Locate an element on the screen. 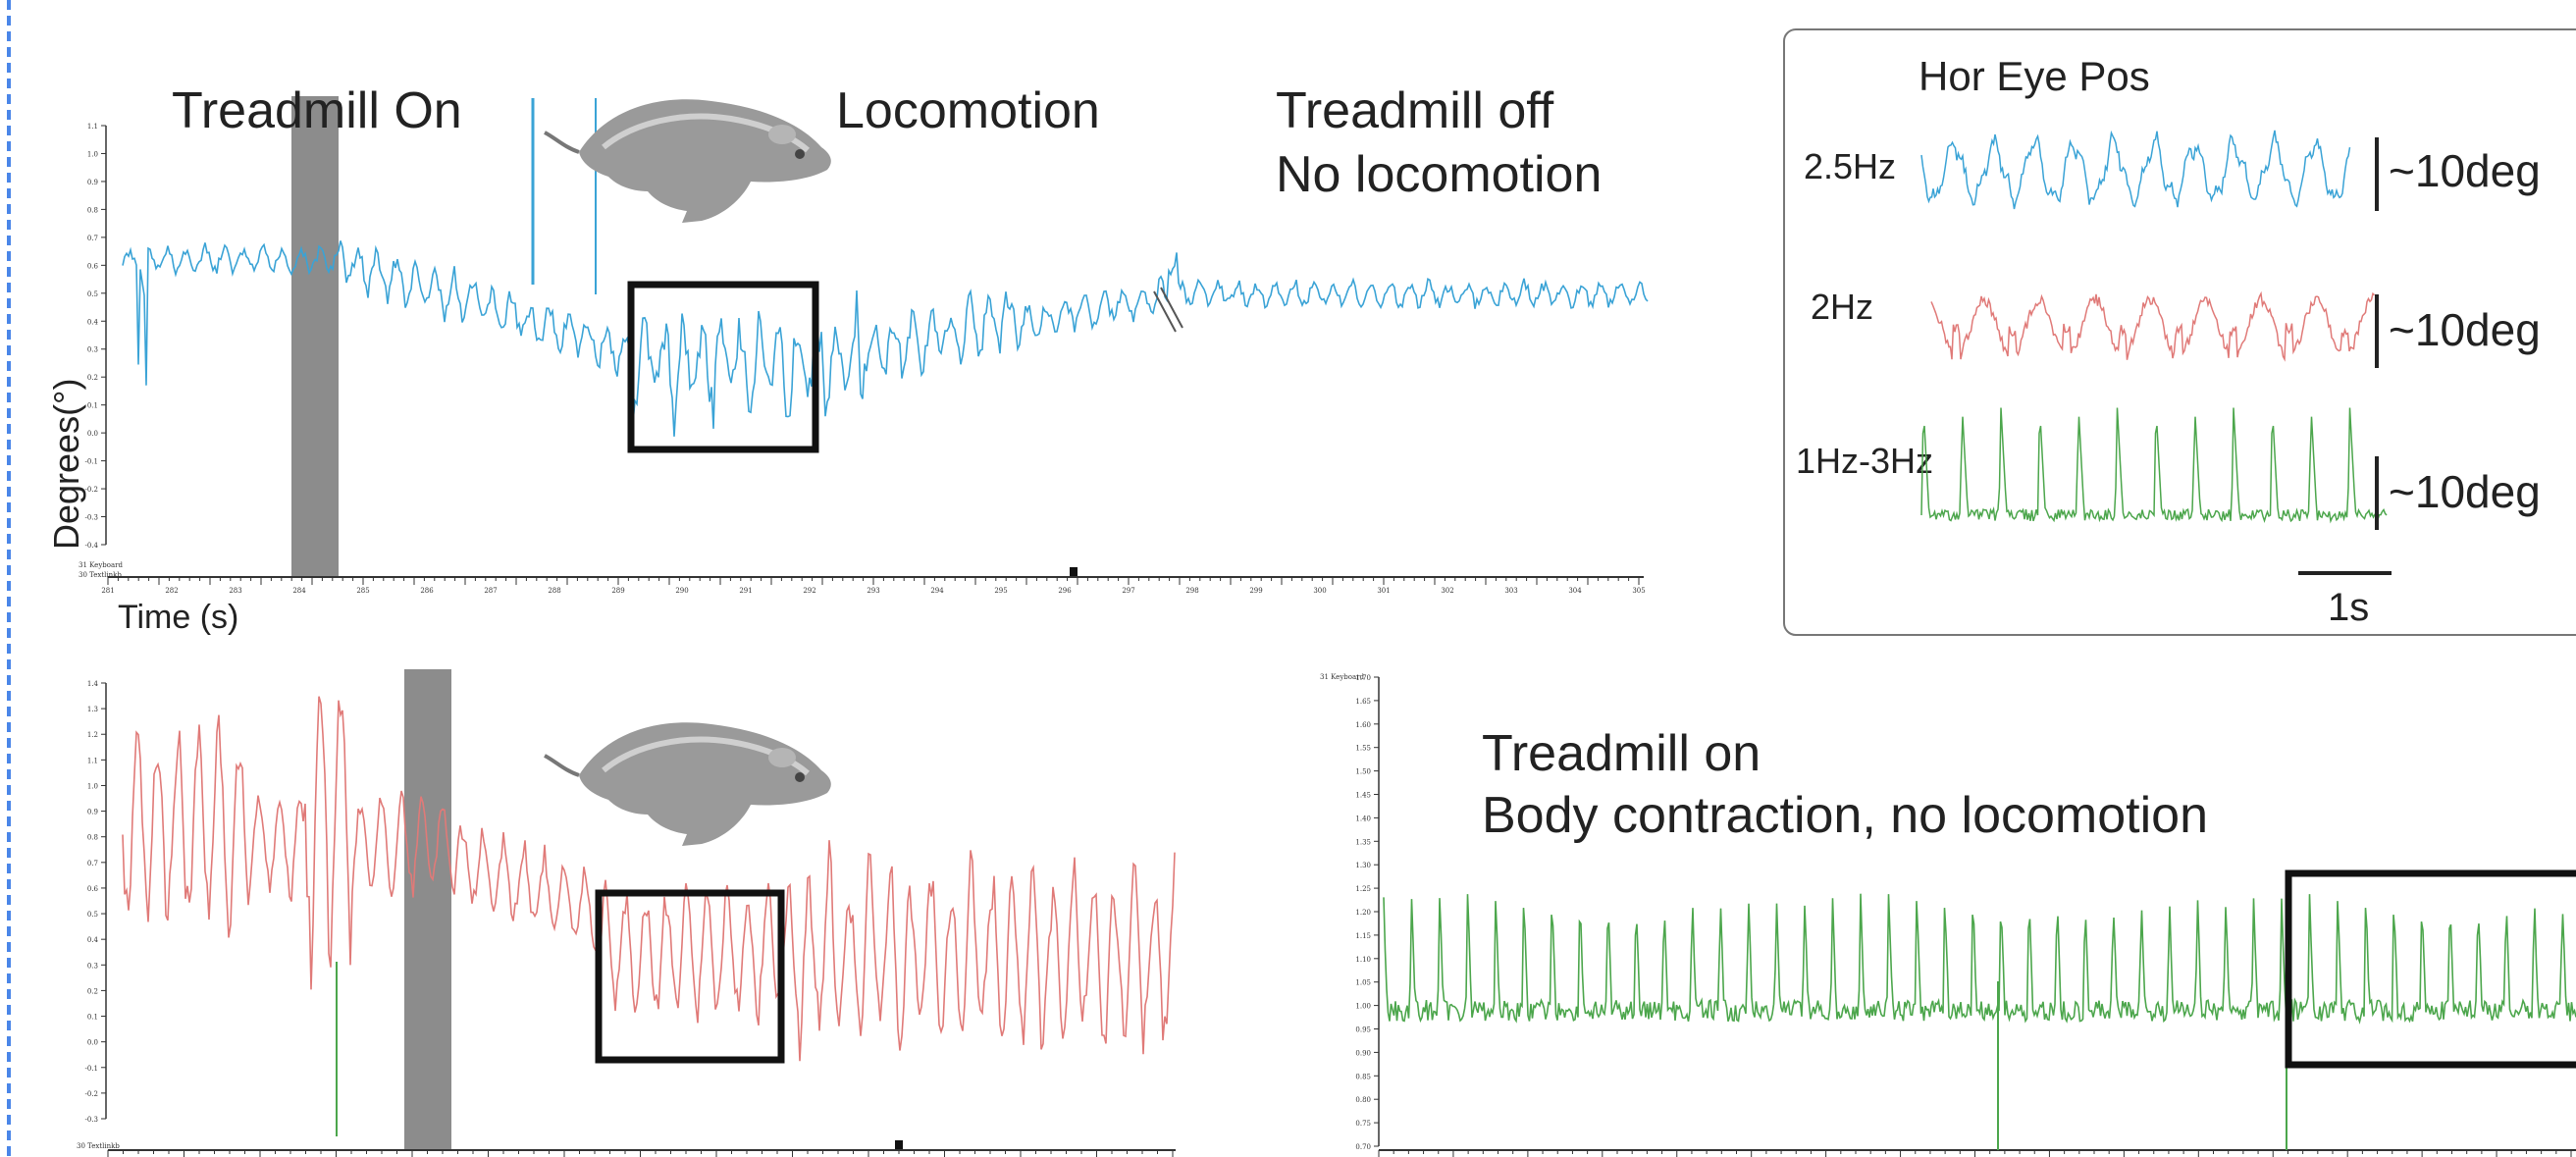  inset-title: Hor Eye Pos is located at coordinates (2034, 76).